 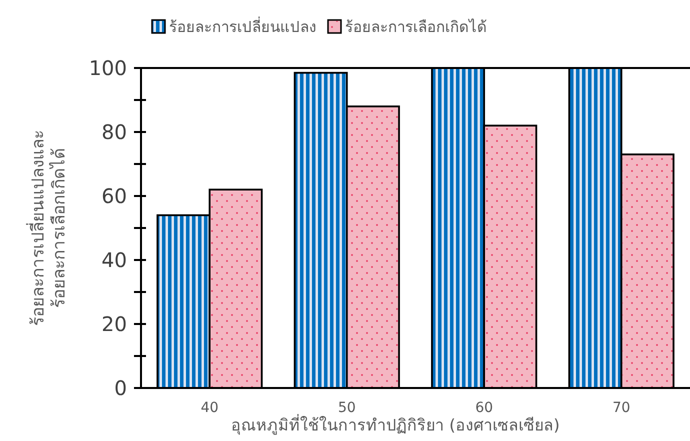 I want to click on legend-label: ร้อยละการเลือกเกิดได้, so click(x=416, y=27).